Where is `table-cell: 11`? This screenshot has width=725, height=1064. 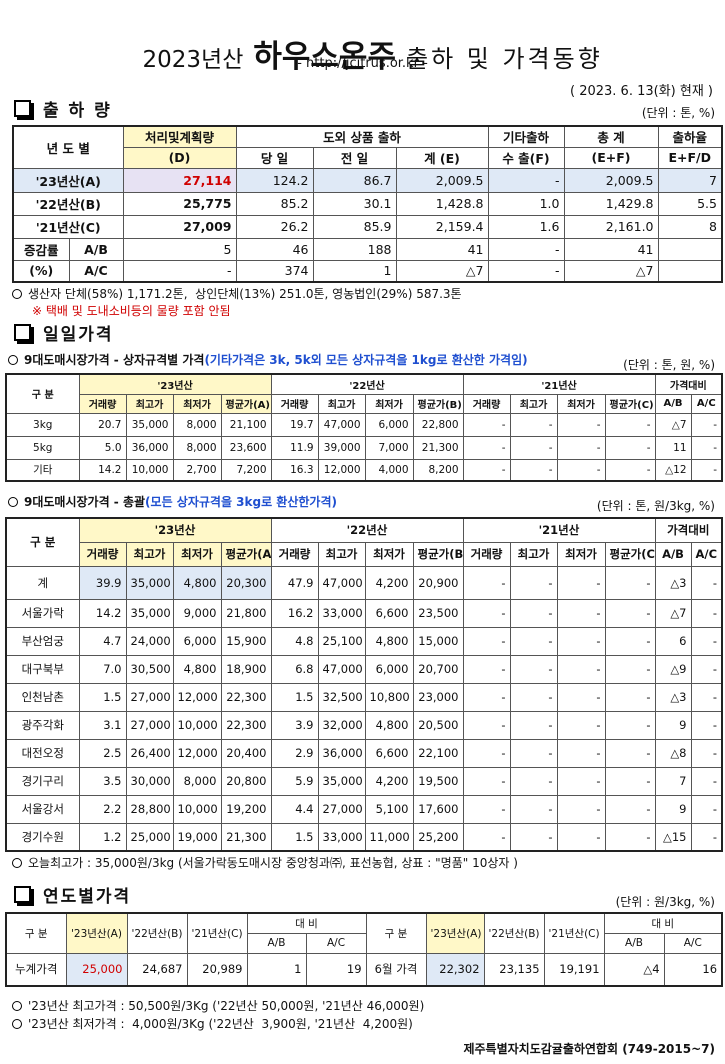
table-cell: 11 is located at coordinates (673, 447).